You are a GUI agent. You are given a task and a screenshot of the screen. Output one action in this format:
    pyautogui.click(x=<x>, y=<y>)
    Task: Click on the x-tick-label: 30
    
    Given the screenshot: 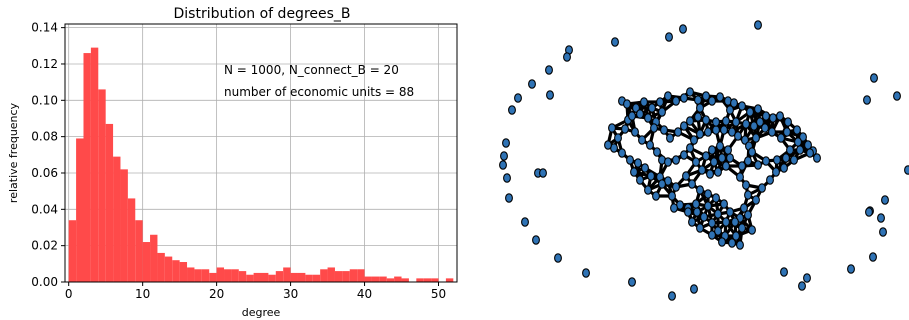 What is the action you would take?
    pyautogui.click(x=290, y=294)
    